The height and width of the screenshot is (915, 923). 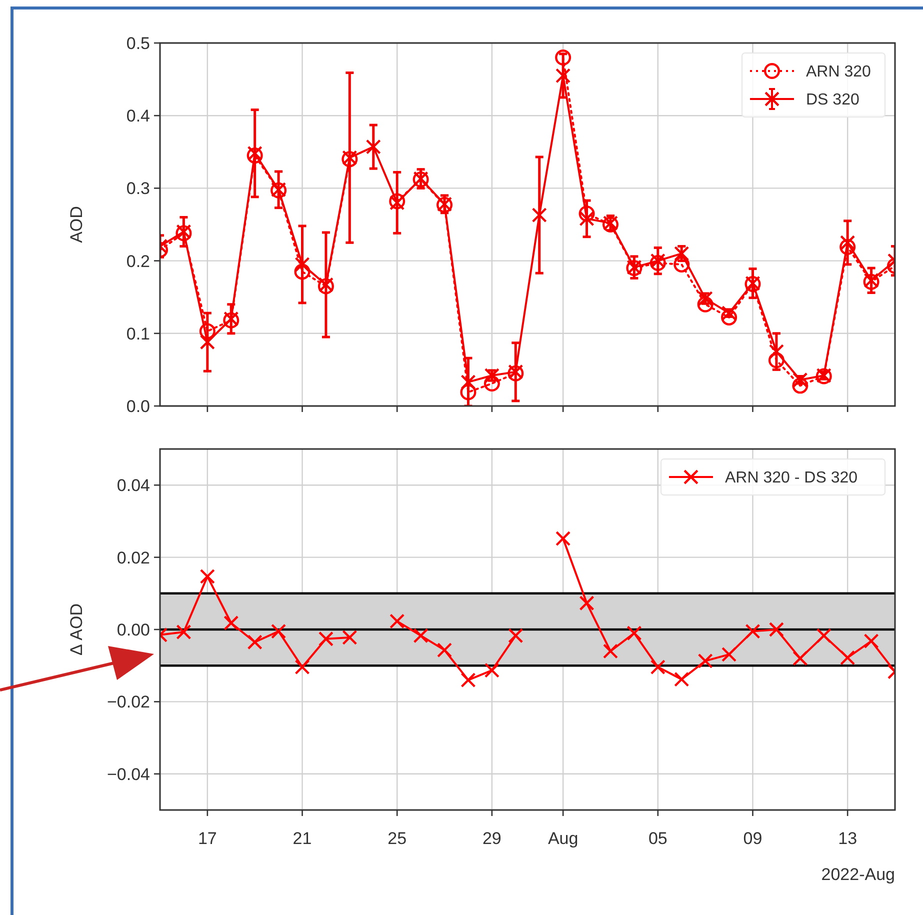 What do you see at coordinates (207, 838) in the screenshot?
I see `x-tick-label: 17` at bounding box center [207, 838].